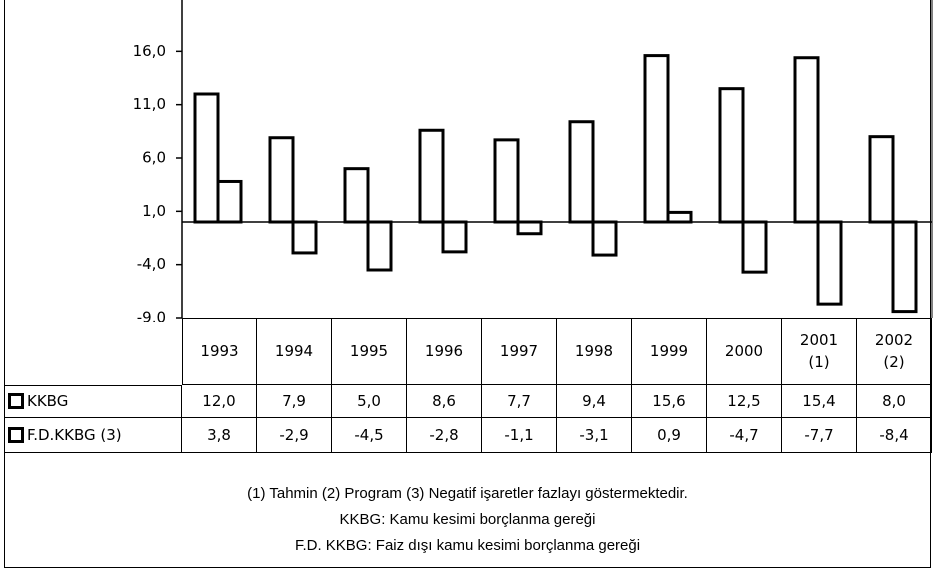  Describe the element at coordinates (594, 435) in the screenshot. I see `data-label: -3,1` at that location.